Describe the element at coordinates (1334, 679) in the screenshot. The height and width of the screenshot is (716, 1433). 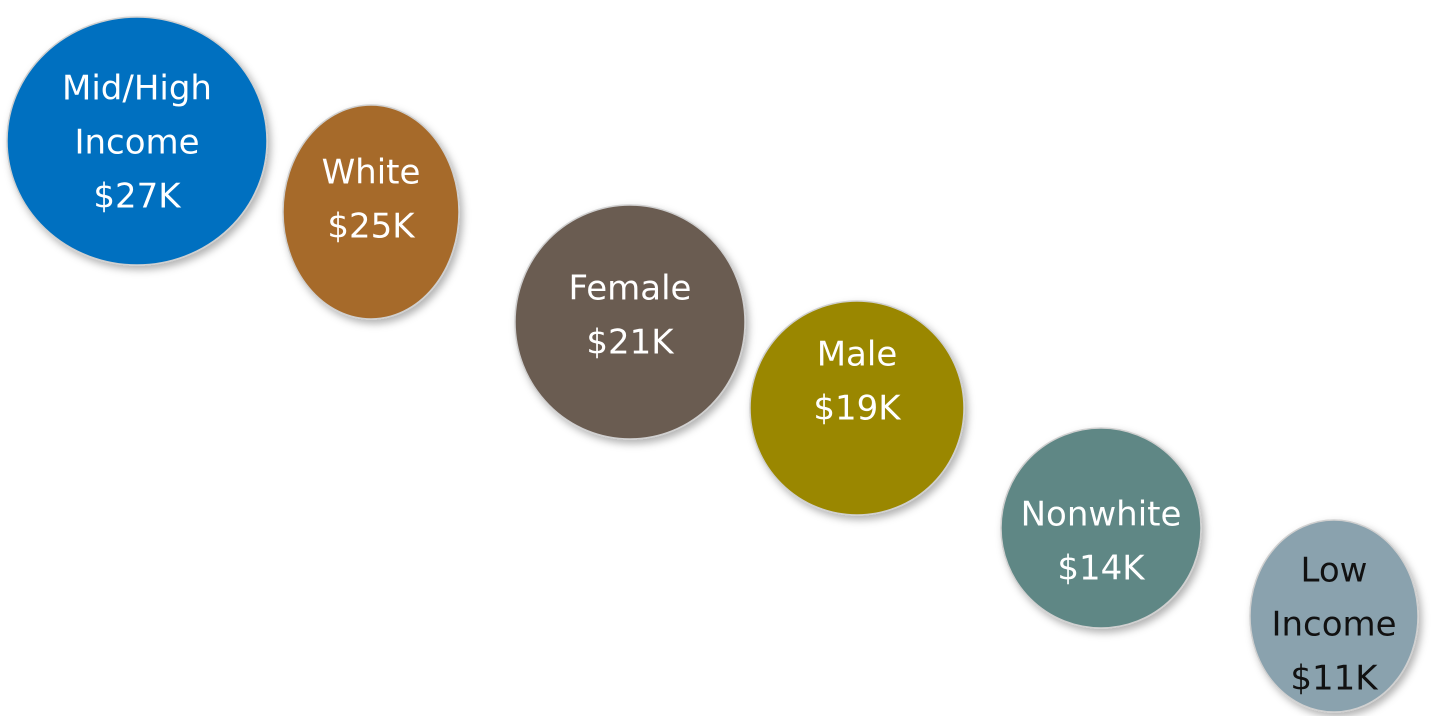
I see `node-amount: $11K` at that location.